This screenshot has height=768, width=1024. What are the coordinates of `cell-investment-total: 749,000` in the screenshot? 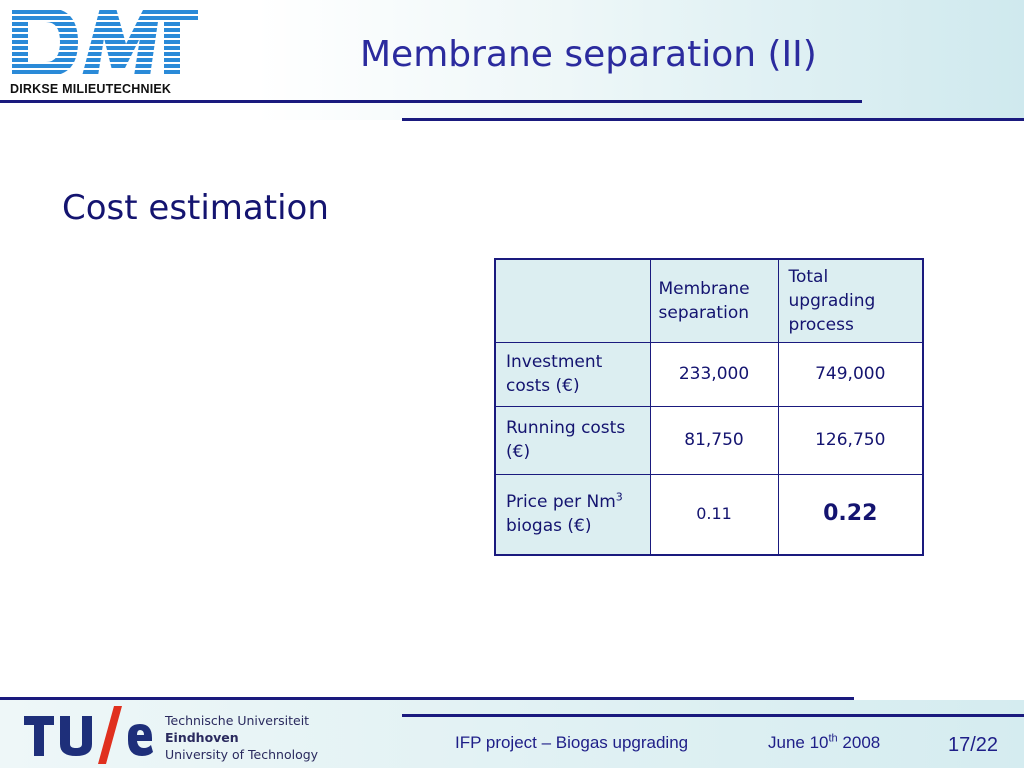 It's located at (850, 374).